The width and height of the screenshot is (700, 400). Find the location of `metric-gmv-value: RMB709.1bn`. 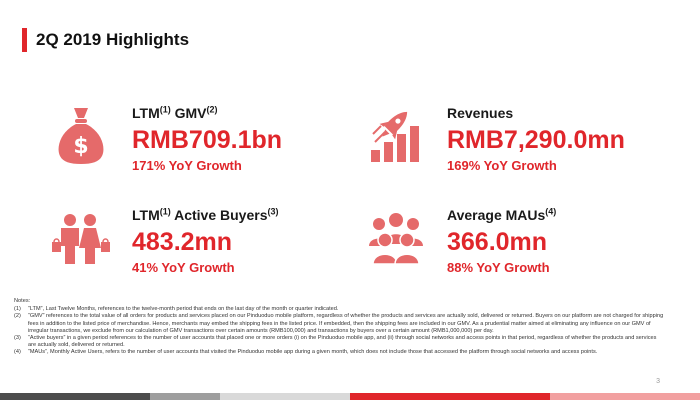

metric-gmv-value: RMB709.1bn is located at coordinates (207, 140).